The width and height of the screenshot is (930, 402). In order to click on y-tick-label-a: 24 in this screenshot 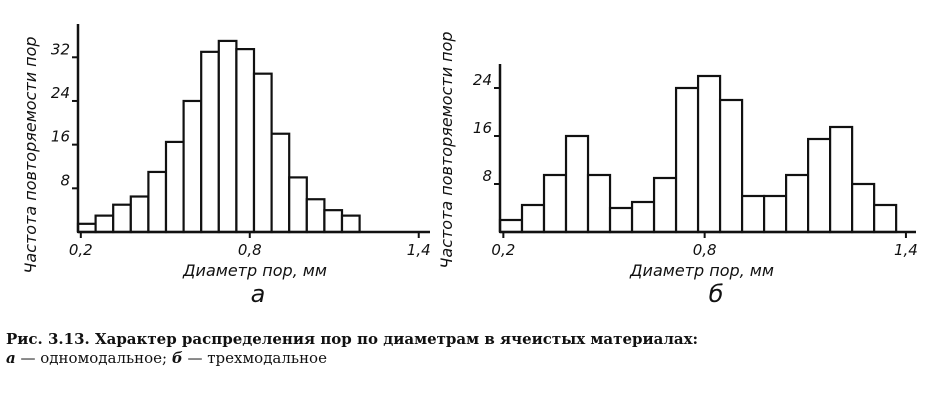, I will do `click(60, 93)`.